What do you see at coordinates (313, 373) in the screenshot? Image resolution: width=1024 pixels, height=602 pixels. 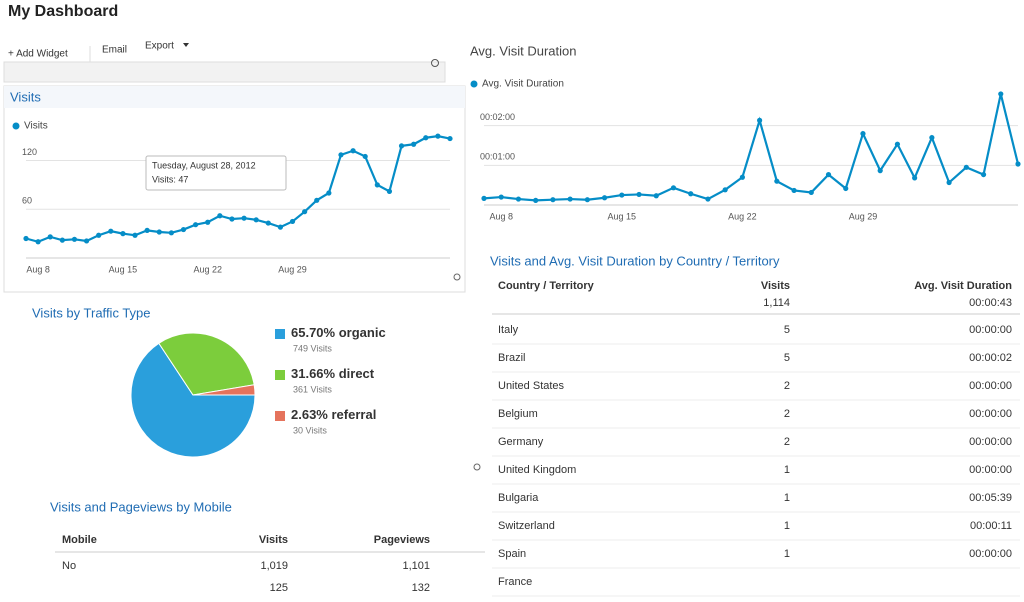 I see `legend-value: 31.66%` at bounding box center [313, 373].